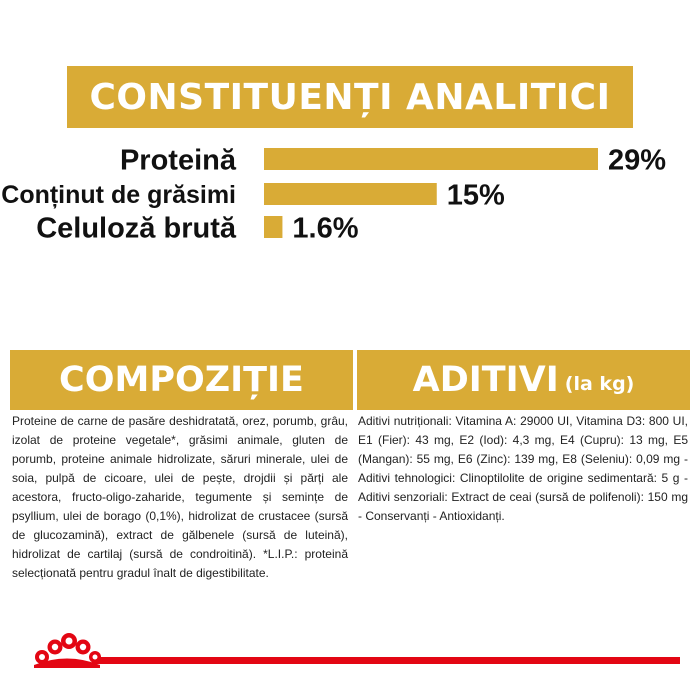  What do you see at coordinates (386, 660) in the screenshot?
I see `footer-red-line` at bounding box center [386, 660].